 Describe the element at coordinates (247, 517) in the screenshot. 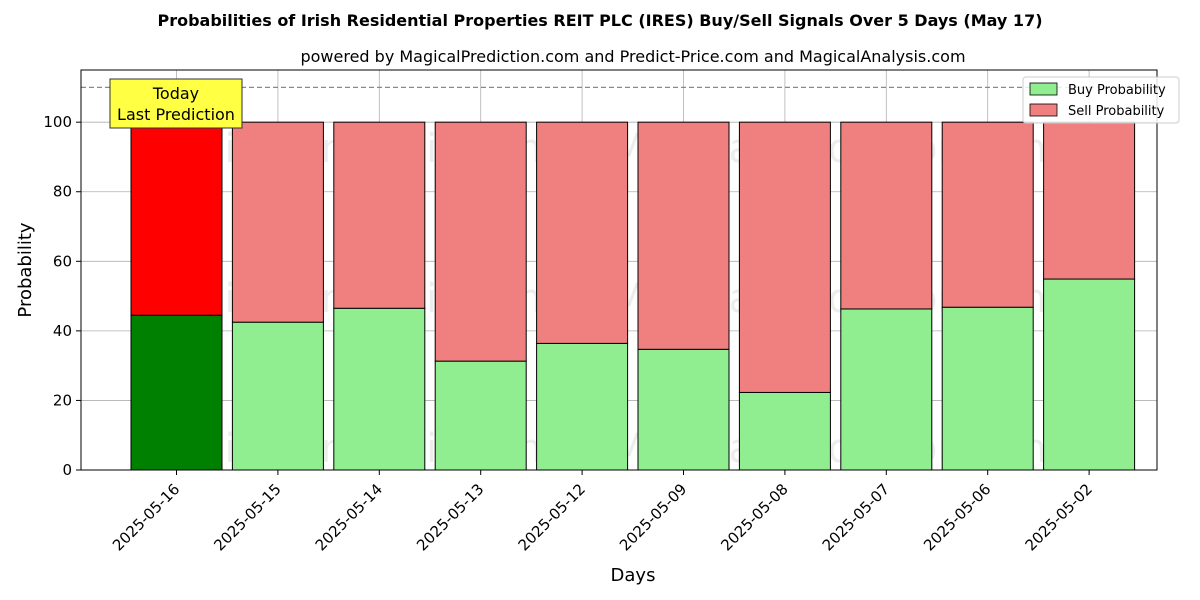

I see `x-tick-label: 2025-05-15` at that location.